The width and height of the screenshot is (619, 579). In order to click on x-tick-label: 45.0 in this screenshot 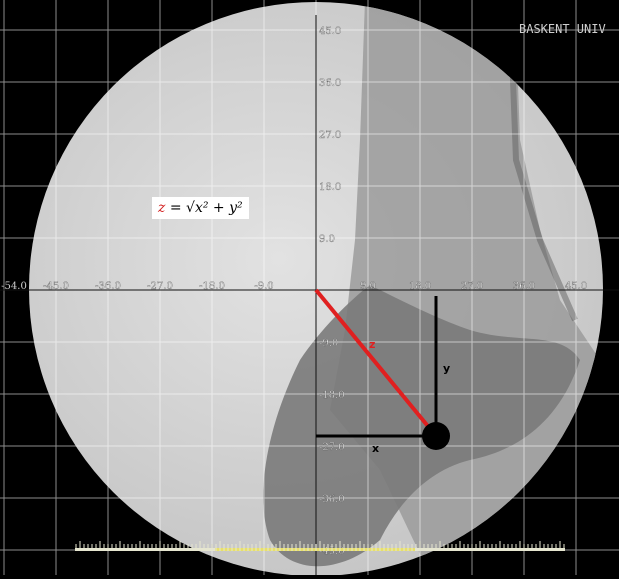, I will do `click(576, 286)`.